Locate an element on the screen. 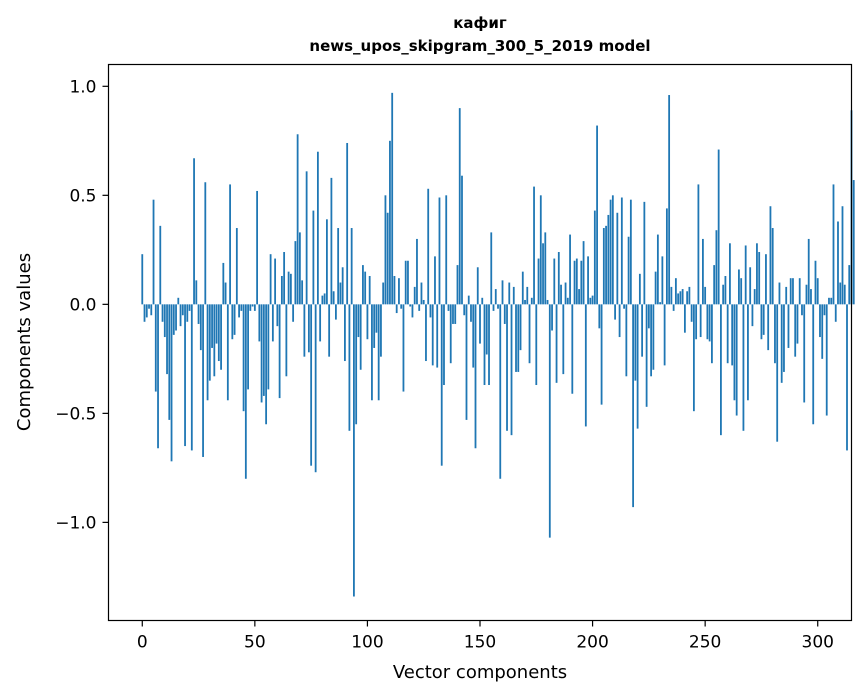 This screenshot has height=696, width=867. y-tick-label: 0.0 is located at coordinates (82, 305).